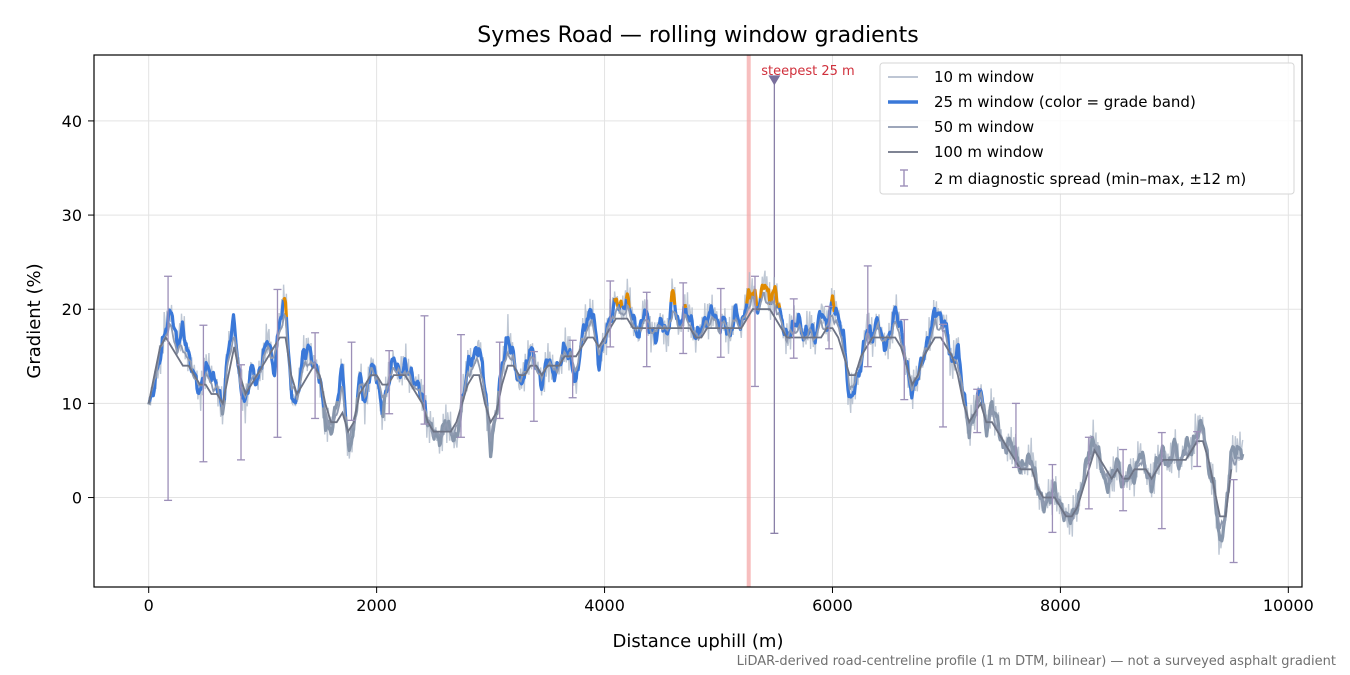  What do you see at coordinates (832, 605) in the screenshot?
I see `x-tick-label: 6000` at bounding box center [832, 605].